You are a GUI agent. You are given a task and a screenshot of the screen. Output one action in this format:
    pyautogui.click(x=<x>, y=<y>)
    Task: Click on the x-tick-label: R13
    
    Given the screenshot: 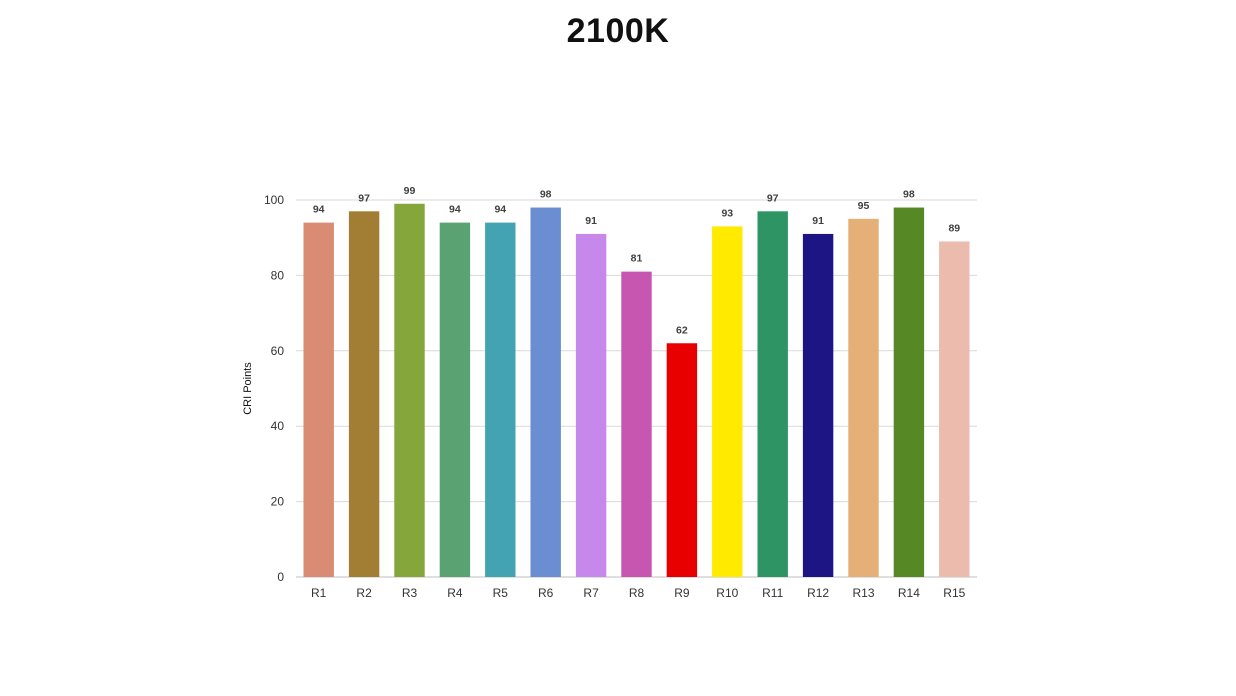 What is the action you would take?
    pyautogui.click(x=863, y=593)
    